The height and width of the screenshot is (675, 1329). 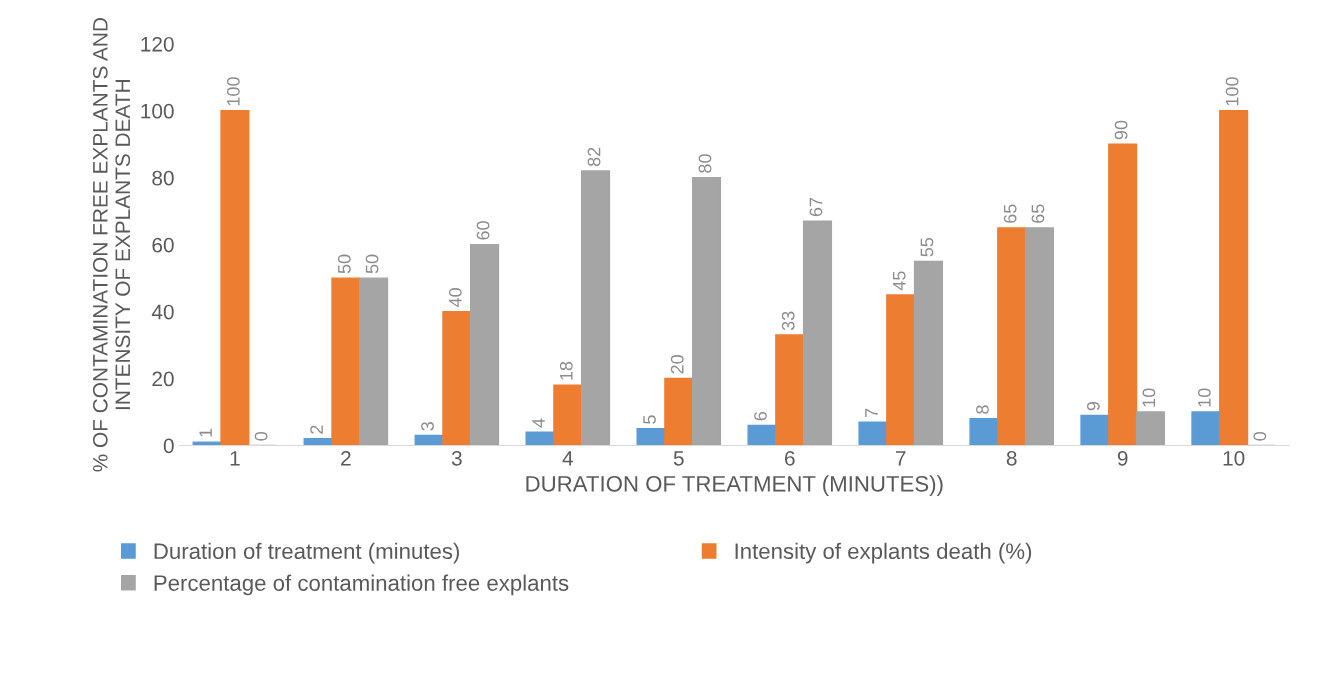 I want to click on data-label: 40, so click(x=455, y=298).